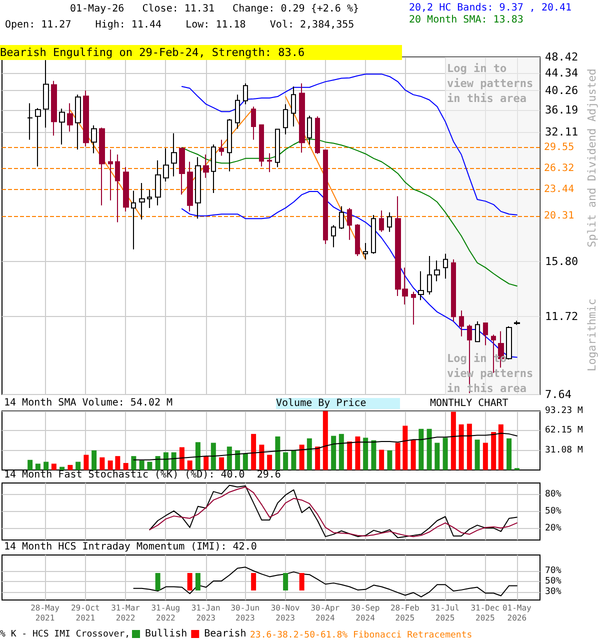  Describe the element at coordinates (205, 613) in the screenshot. I see `x-tick-label: 31-Jan 2023` at that location.